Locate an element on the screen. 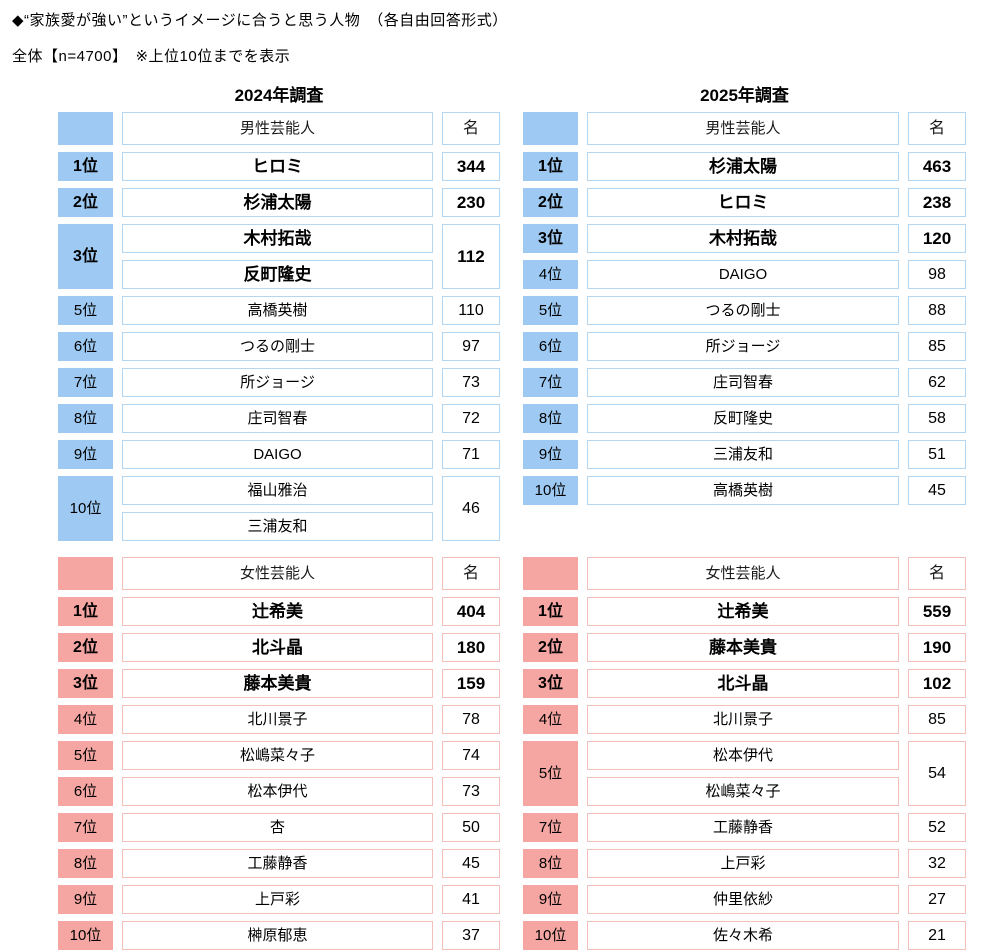 The image size is (1000, 951). value-cell: 21 is located at coordinates (937, 935).